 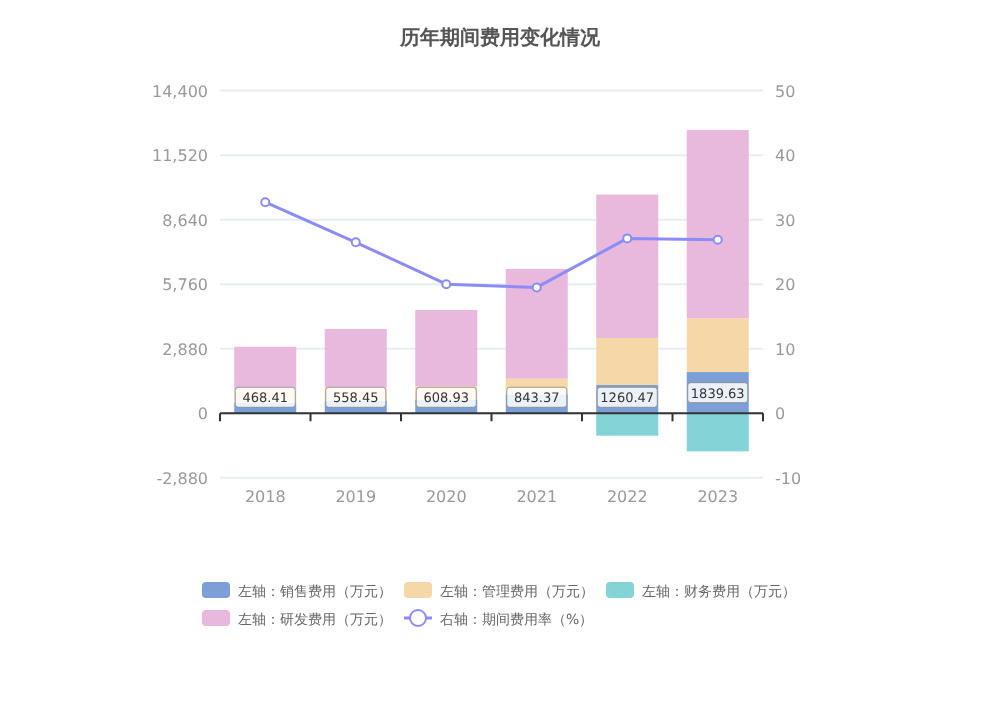 What do you see at coordinates (785, 349) in the screenshot?
I see `y2-tick-label: 10` at bounding box center [785, 349].